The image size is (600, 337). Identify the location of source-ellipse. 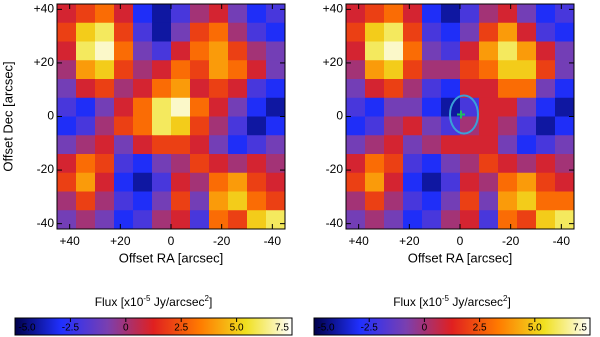
(464, 114).